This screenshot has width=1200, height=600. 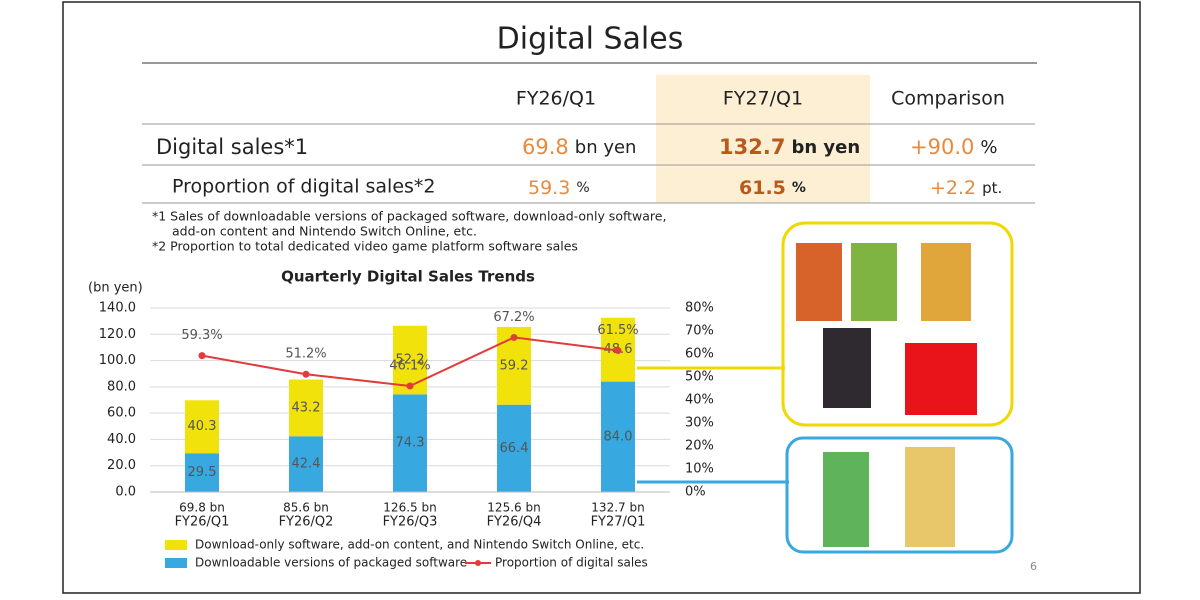 I want to click on x-tick-label: FY26/Q1, so click(x=202, y=522).